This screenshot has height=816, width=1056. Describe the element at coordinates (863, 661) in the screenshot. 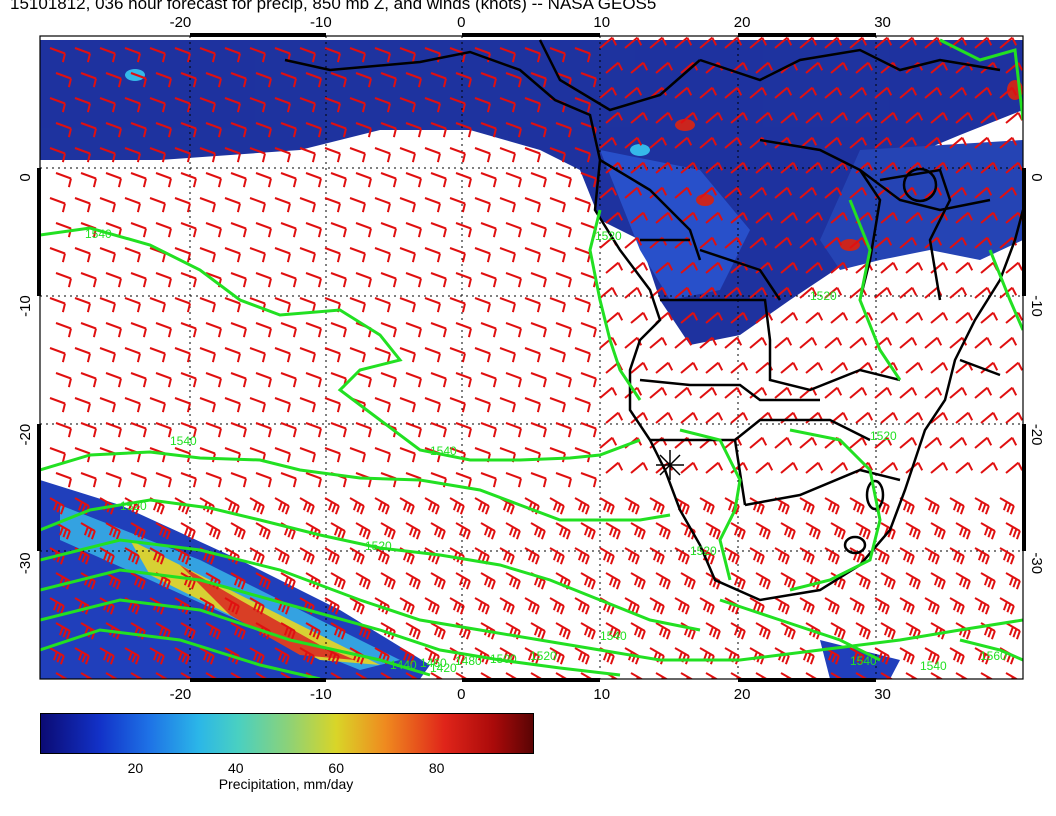

I see `contour-label: 1540` at that location.